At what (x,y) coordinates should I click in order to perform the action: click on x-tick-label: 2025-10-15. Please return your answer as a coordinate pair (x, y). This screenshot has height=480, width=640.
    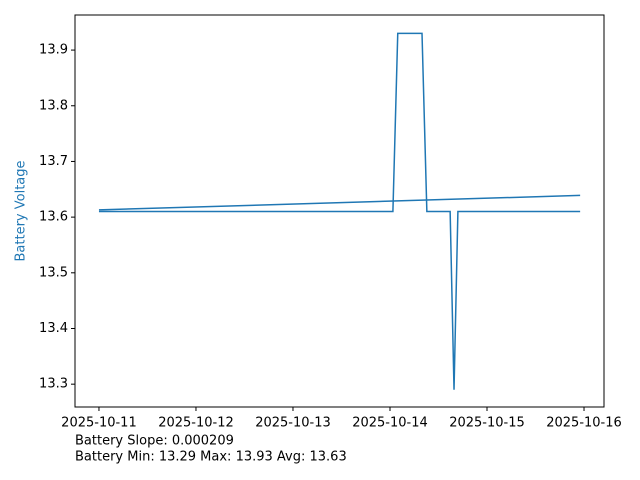
    Looking at the image, I should click on (487, 423).